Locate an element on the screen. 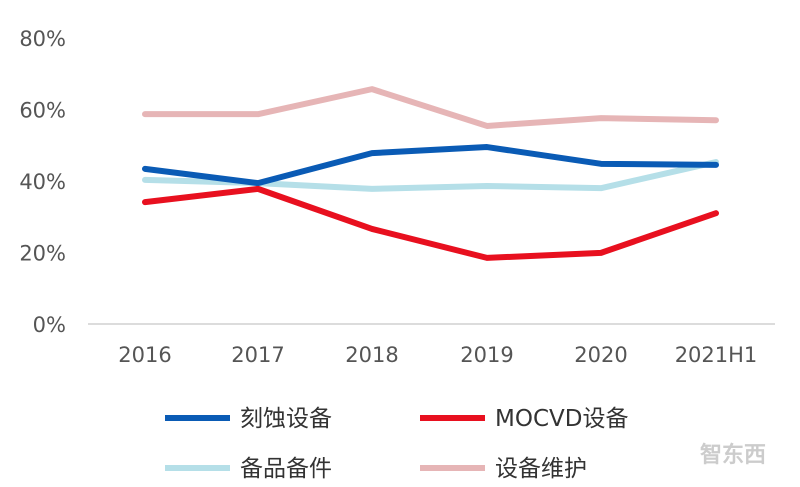 This screenshot has width=800, height=487. x-tick-label: 2016 is located at coordinates (144, 355).